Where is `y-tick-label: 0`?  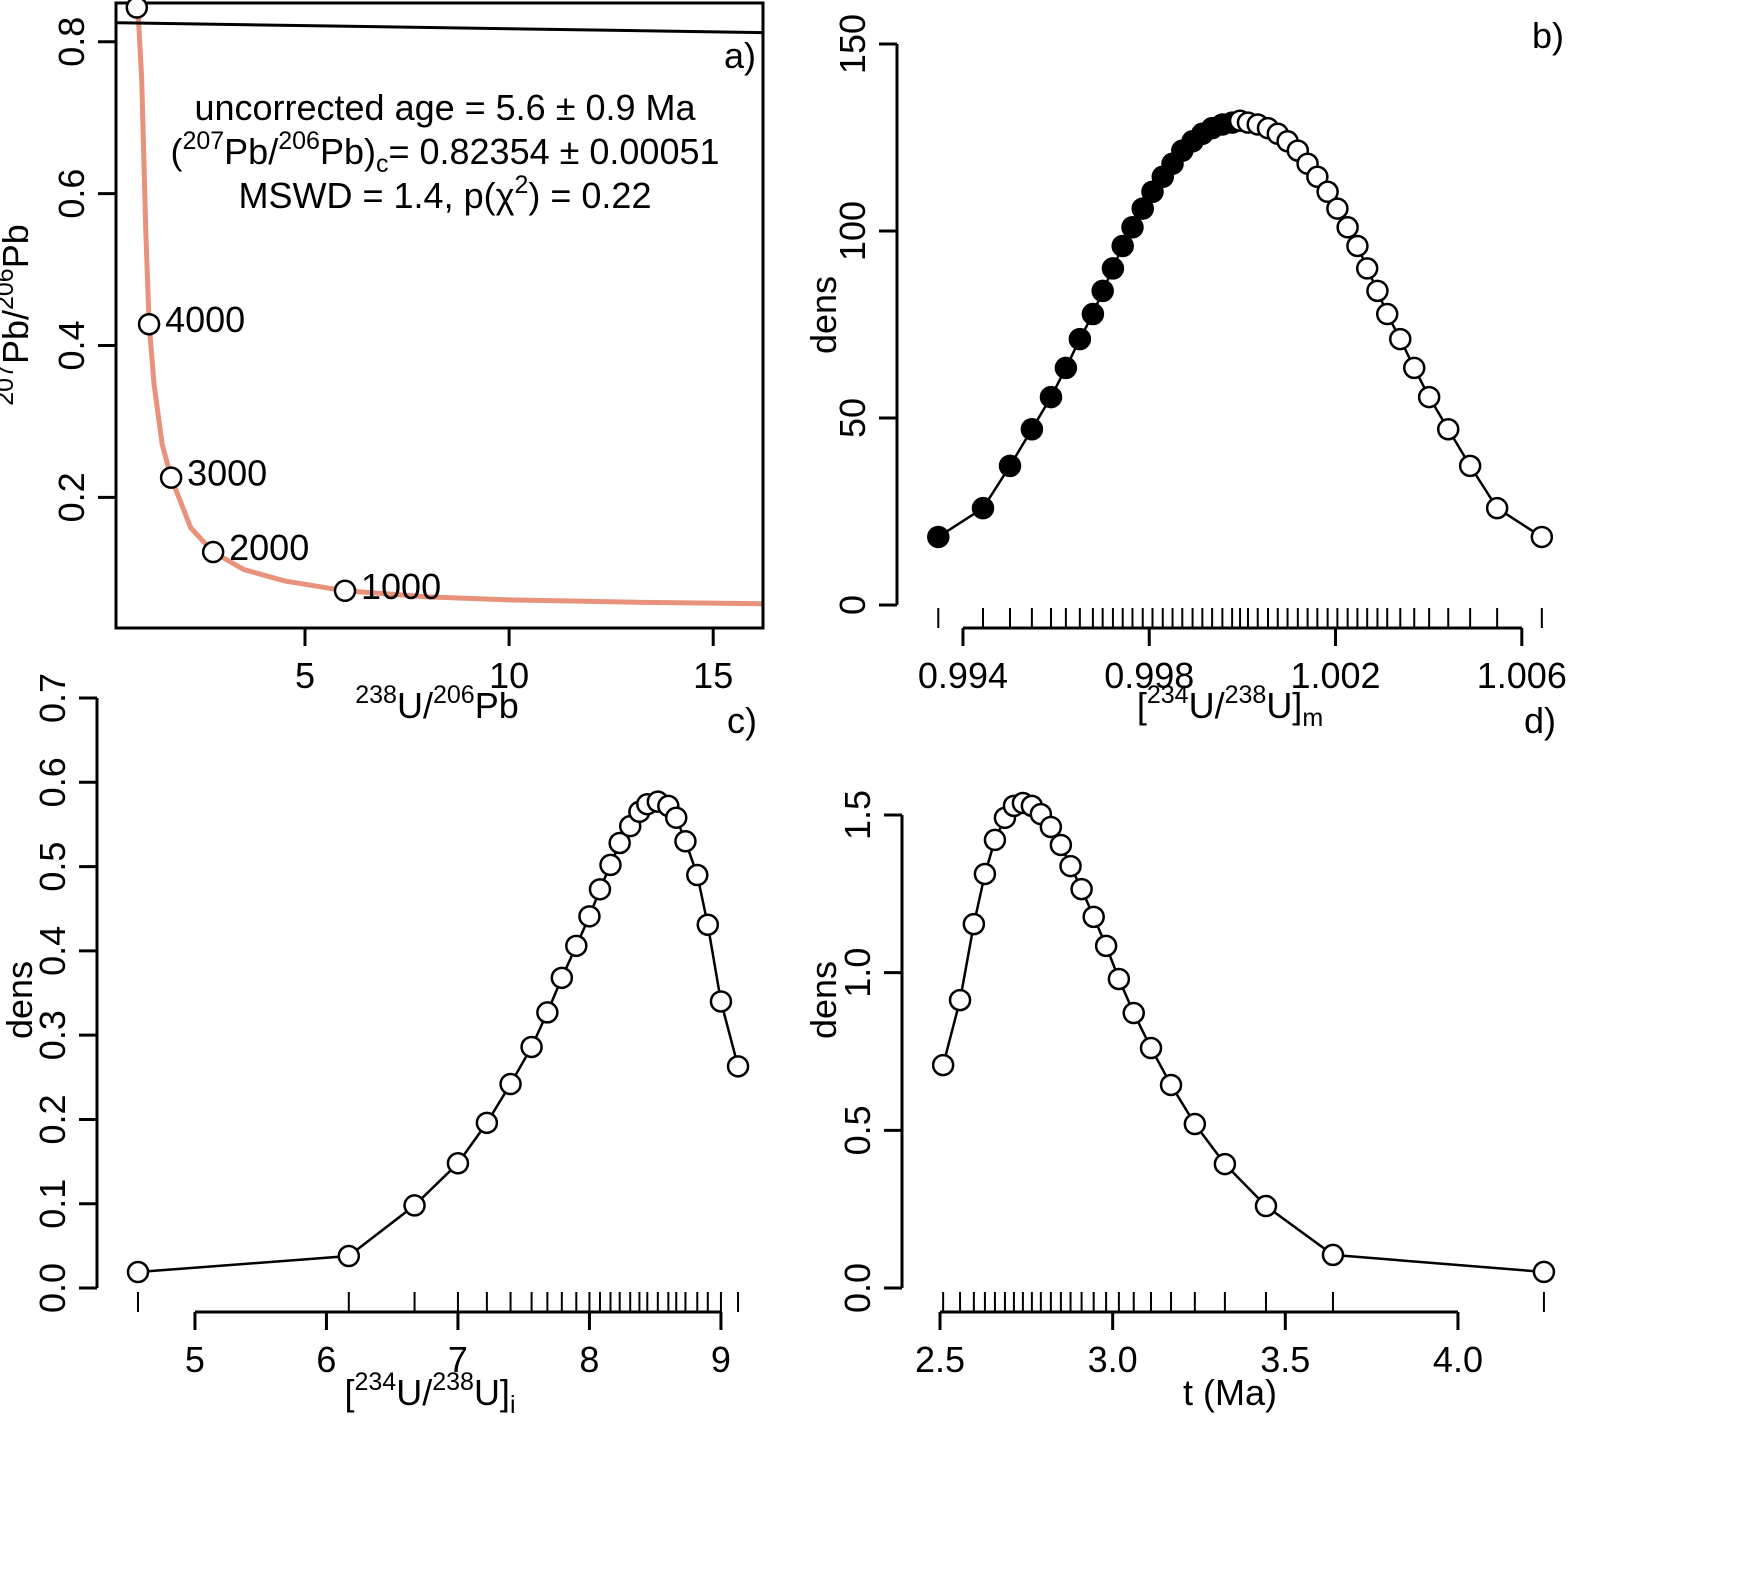
y-tick-label: 0 is located at coordinates (852, 605).